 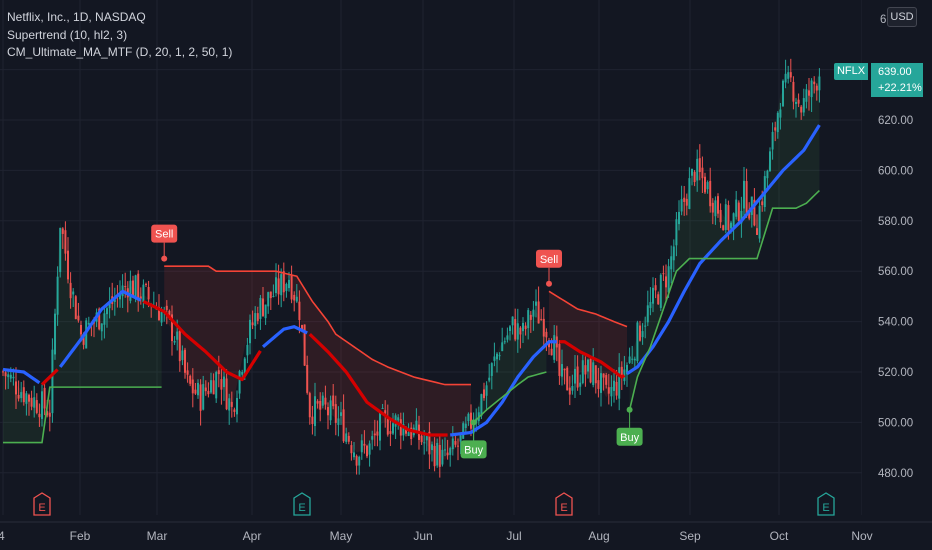 What do you see at coordinates (895, 171) in the screenshot?
I see `price-tick-label: 600.00` at bounding box center [895, 171].